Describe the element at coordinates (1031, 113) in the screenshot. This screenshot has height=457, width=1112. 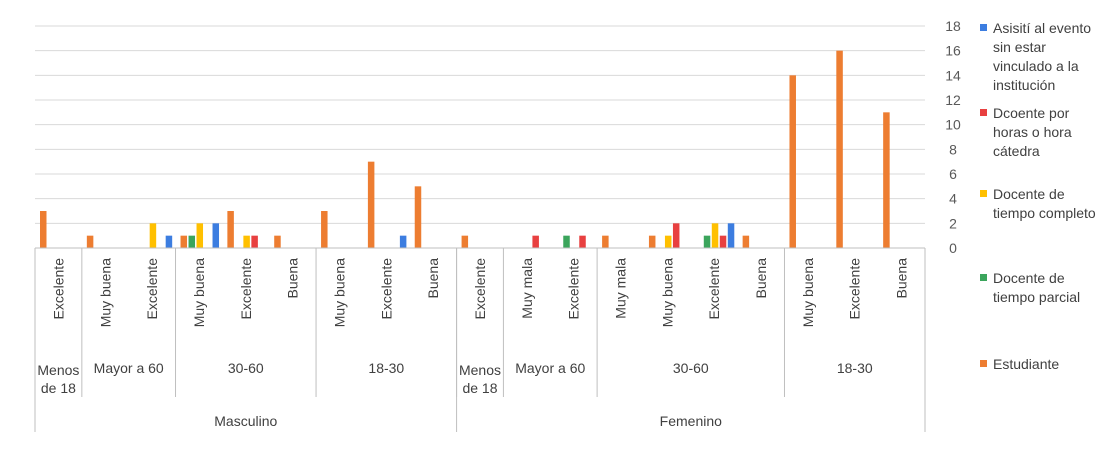
I see `legend-label: Dcoente por` at that location.